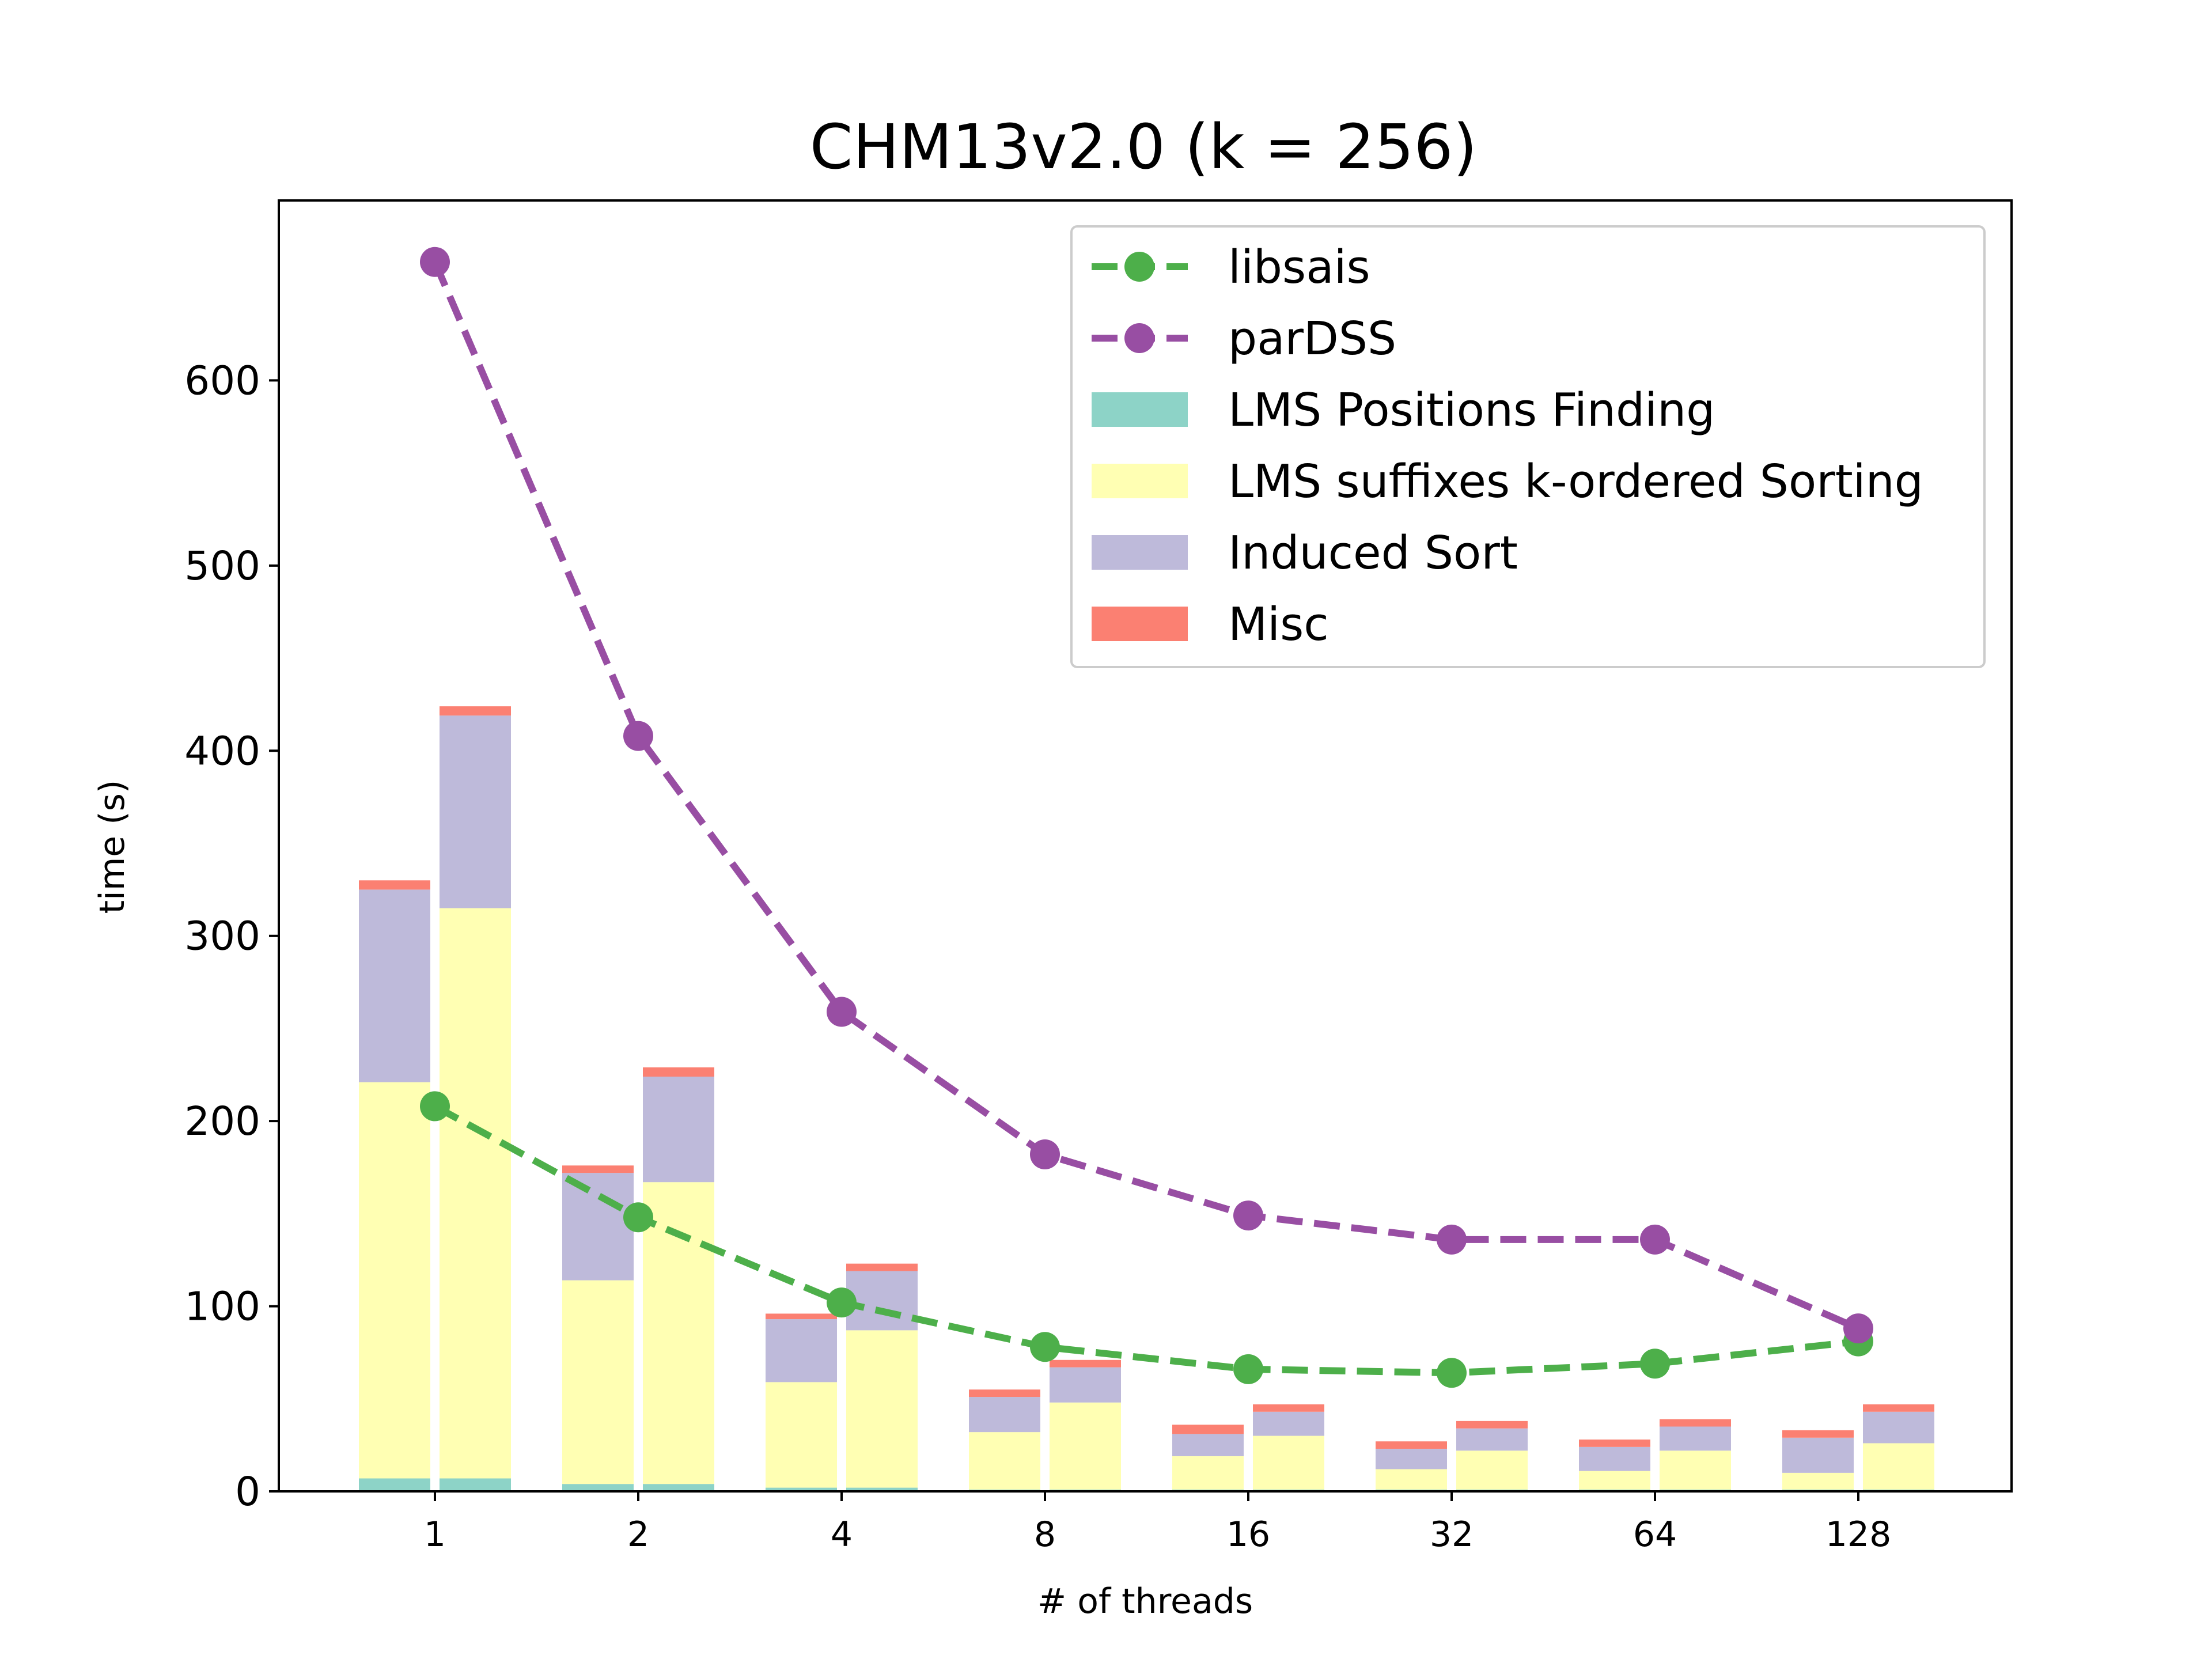  I want to click on x-tick-label-1: 1, so click(435, 1534).